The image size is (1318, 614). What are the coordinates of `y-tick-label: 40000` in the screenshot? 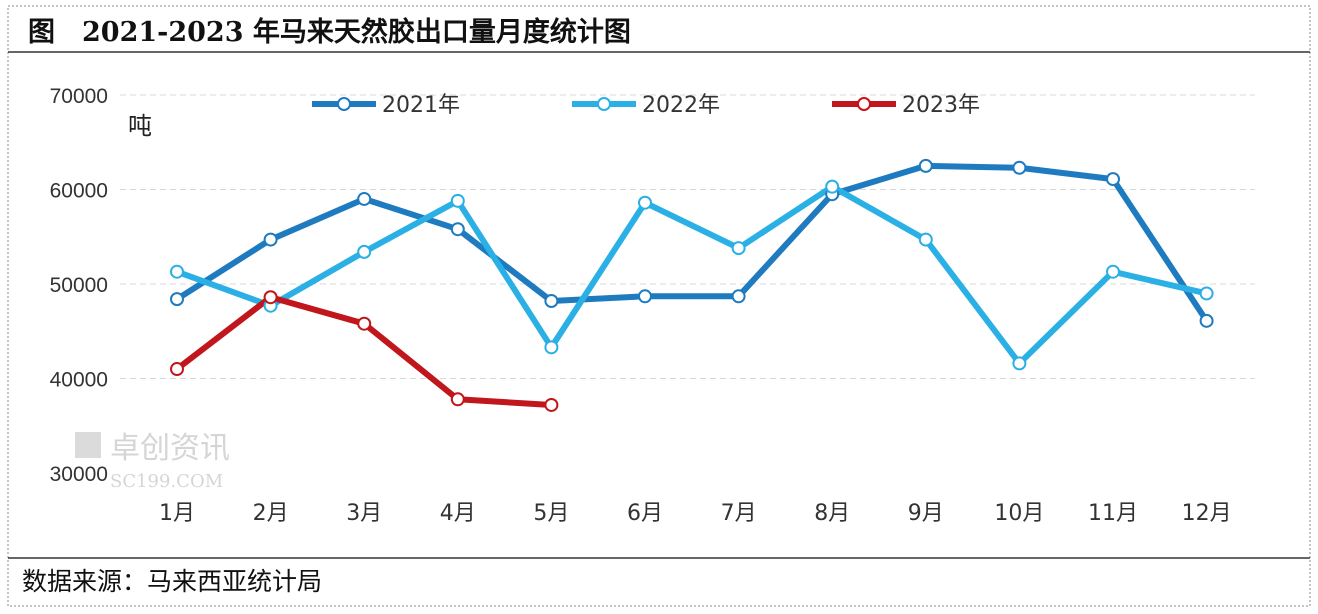 It's located at (79, 380).